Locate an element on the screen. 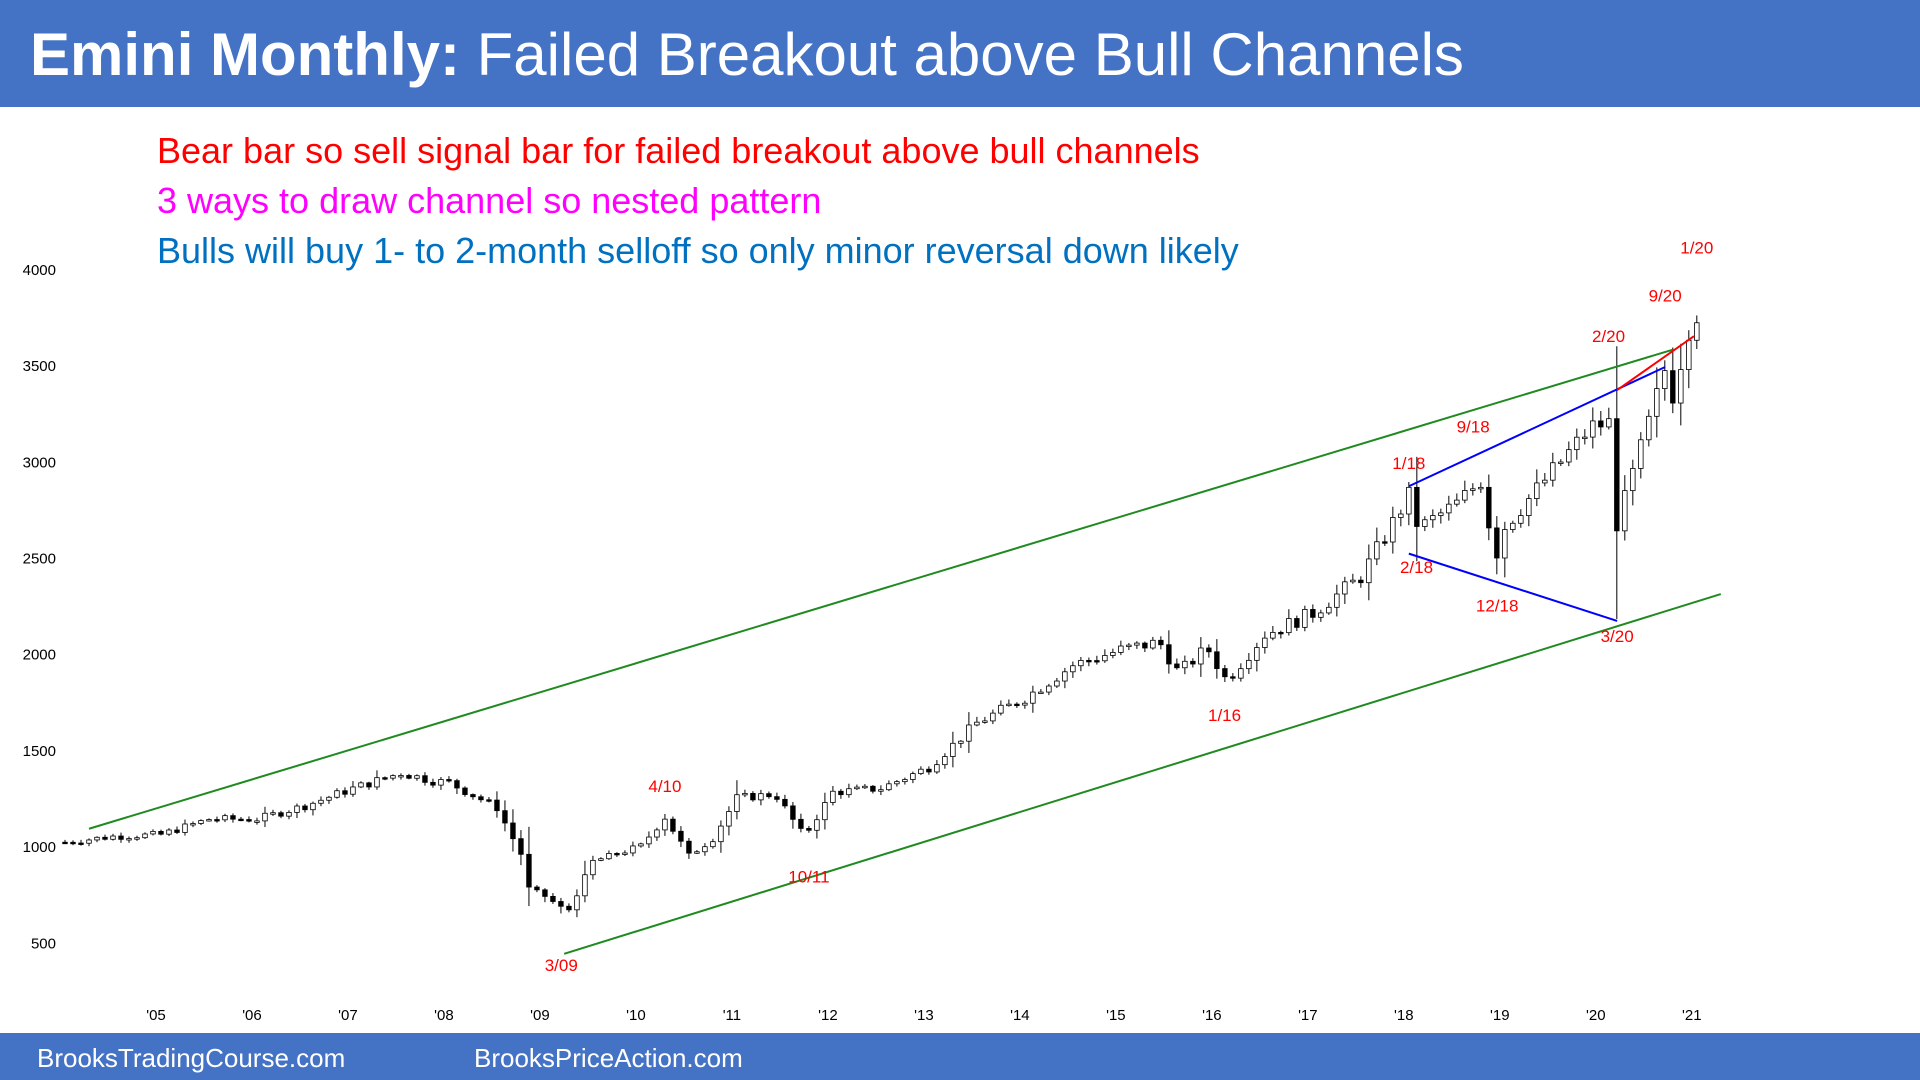 This screenshot has height=1080, width=1920. footer-right-link: BrooksPriceAction.com is located at coordinates (608, 1058).